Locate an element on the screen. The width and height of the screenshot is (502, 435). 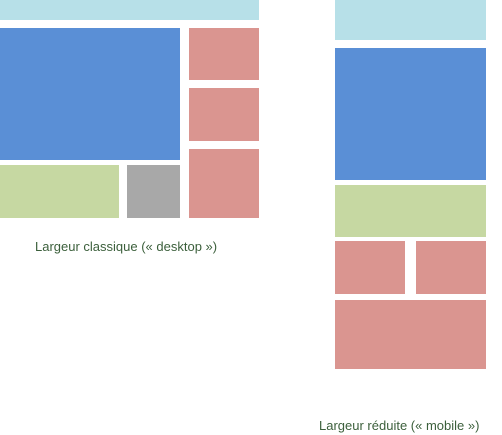
desktop-caption: Largeur classique (« desktop ») is located at coordinates (126, 246).